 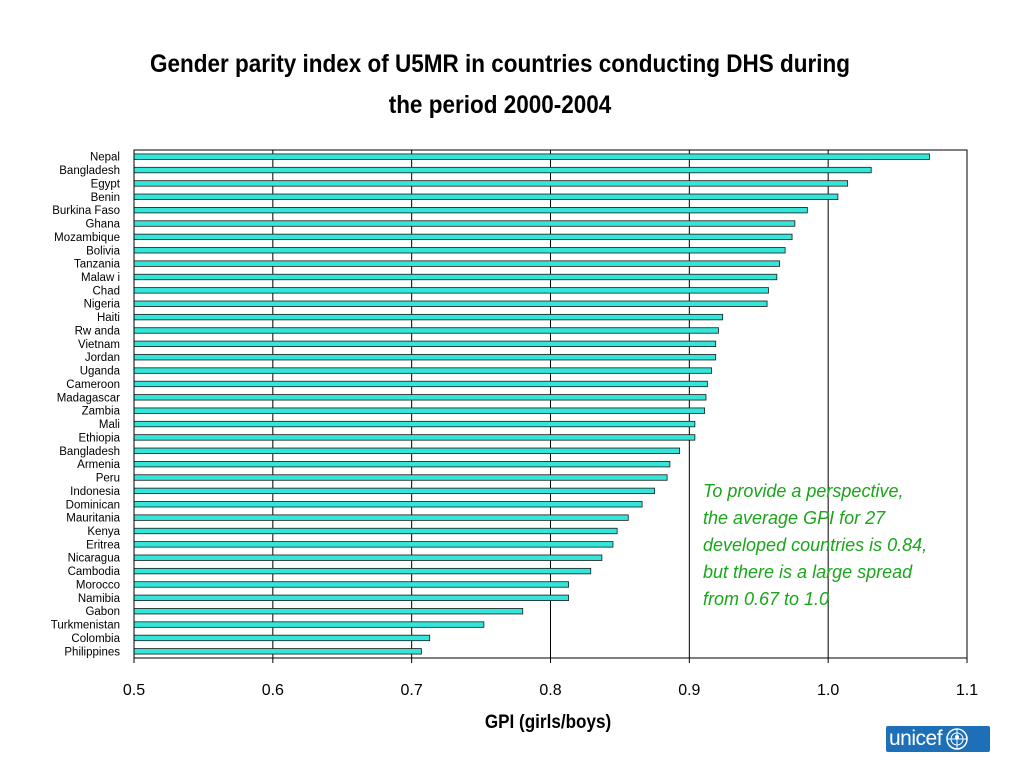 I want to click on annotation-line: developed countries is 0.84,, so click(x=815, y=545).